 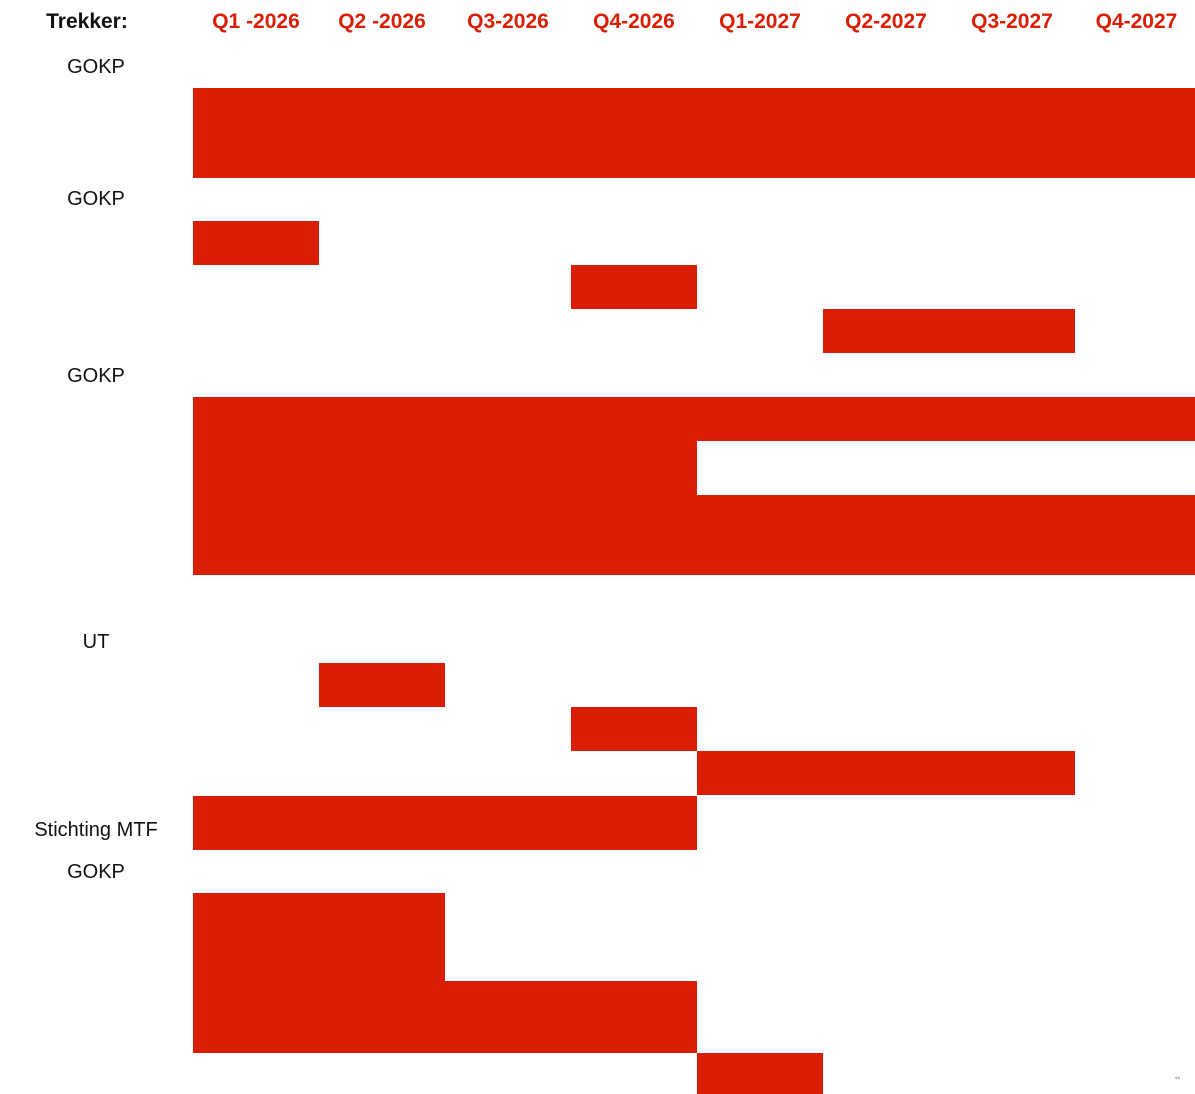 What do you see at coordinates (256, 21) in the screenshot?
I see `period-label-1: Q1 -2026` at bounding box center [256, 21].